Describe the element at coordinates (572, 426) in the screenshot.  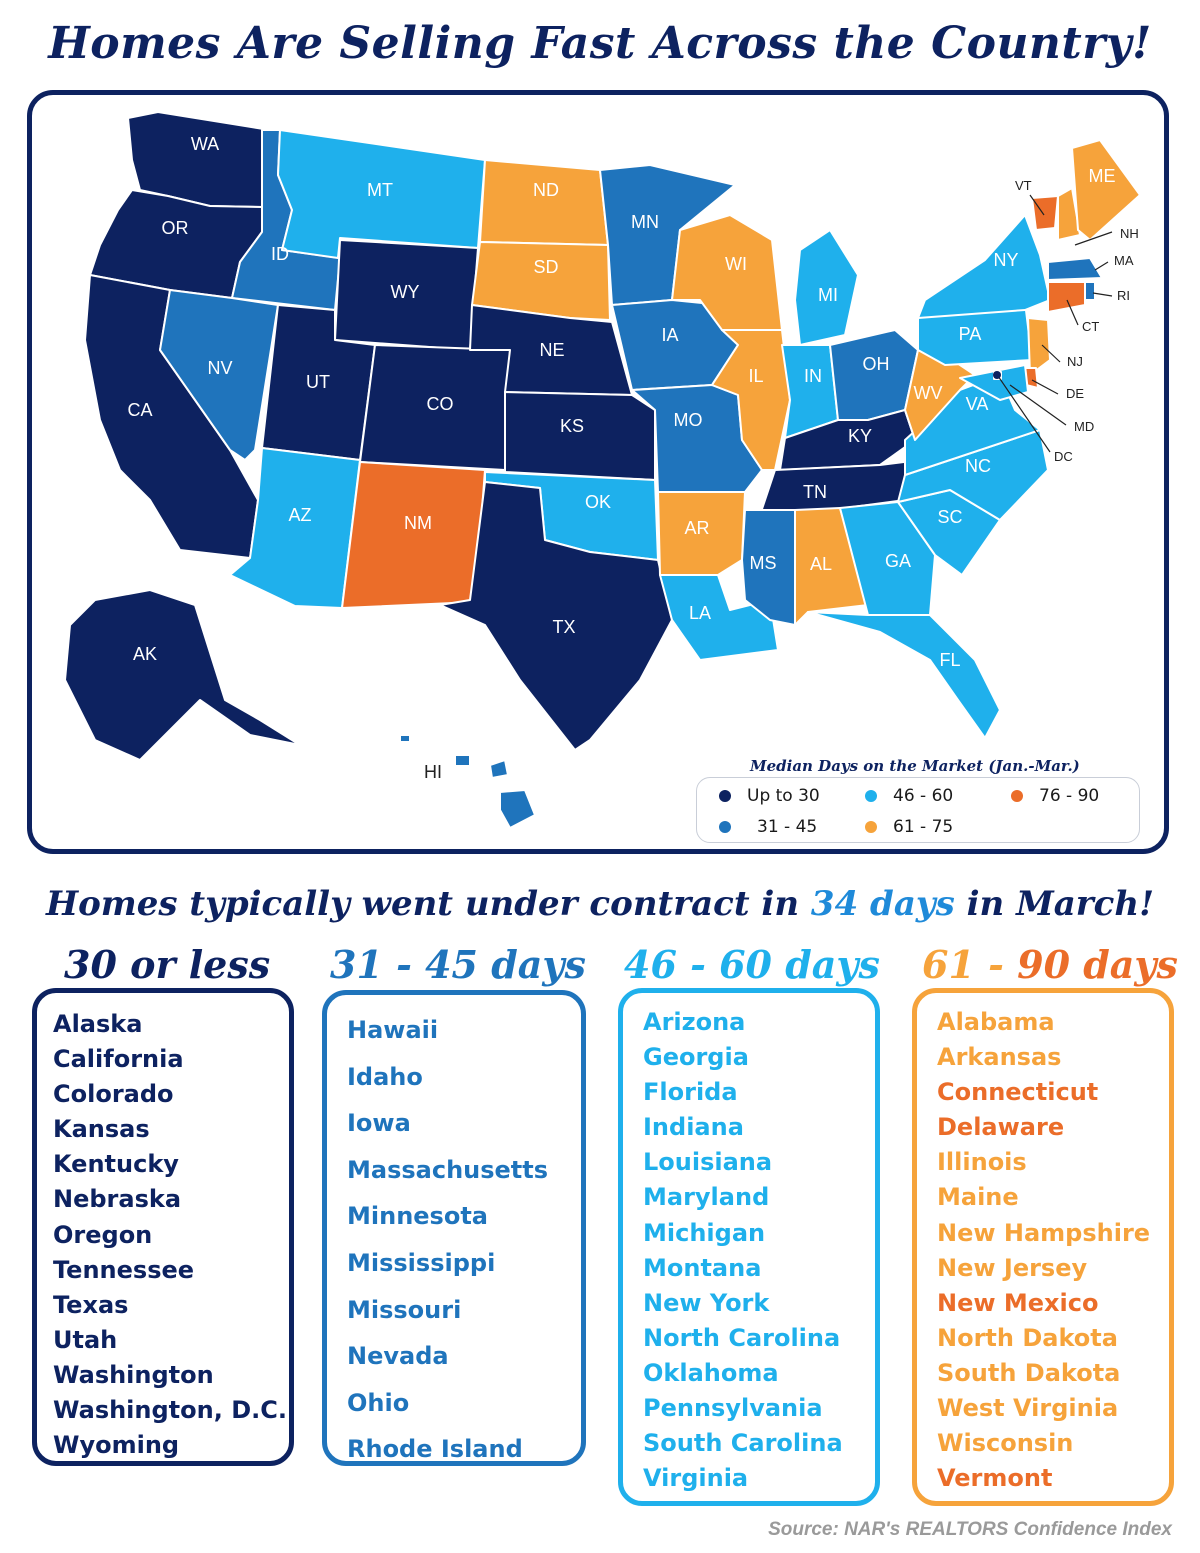
I see `state-label-ks: KS` at that location.